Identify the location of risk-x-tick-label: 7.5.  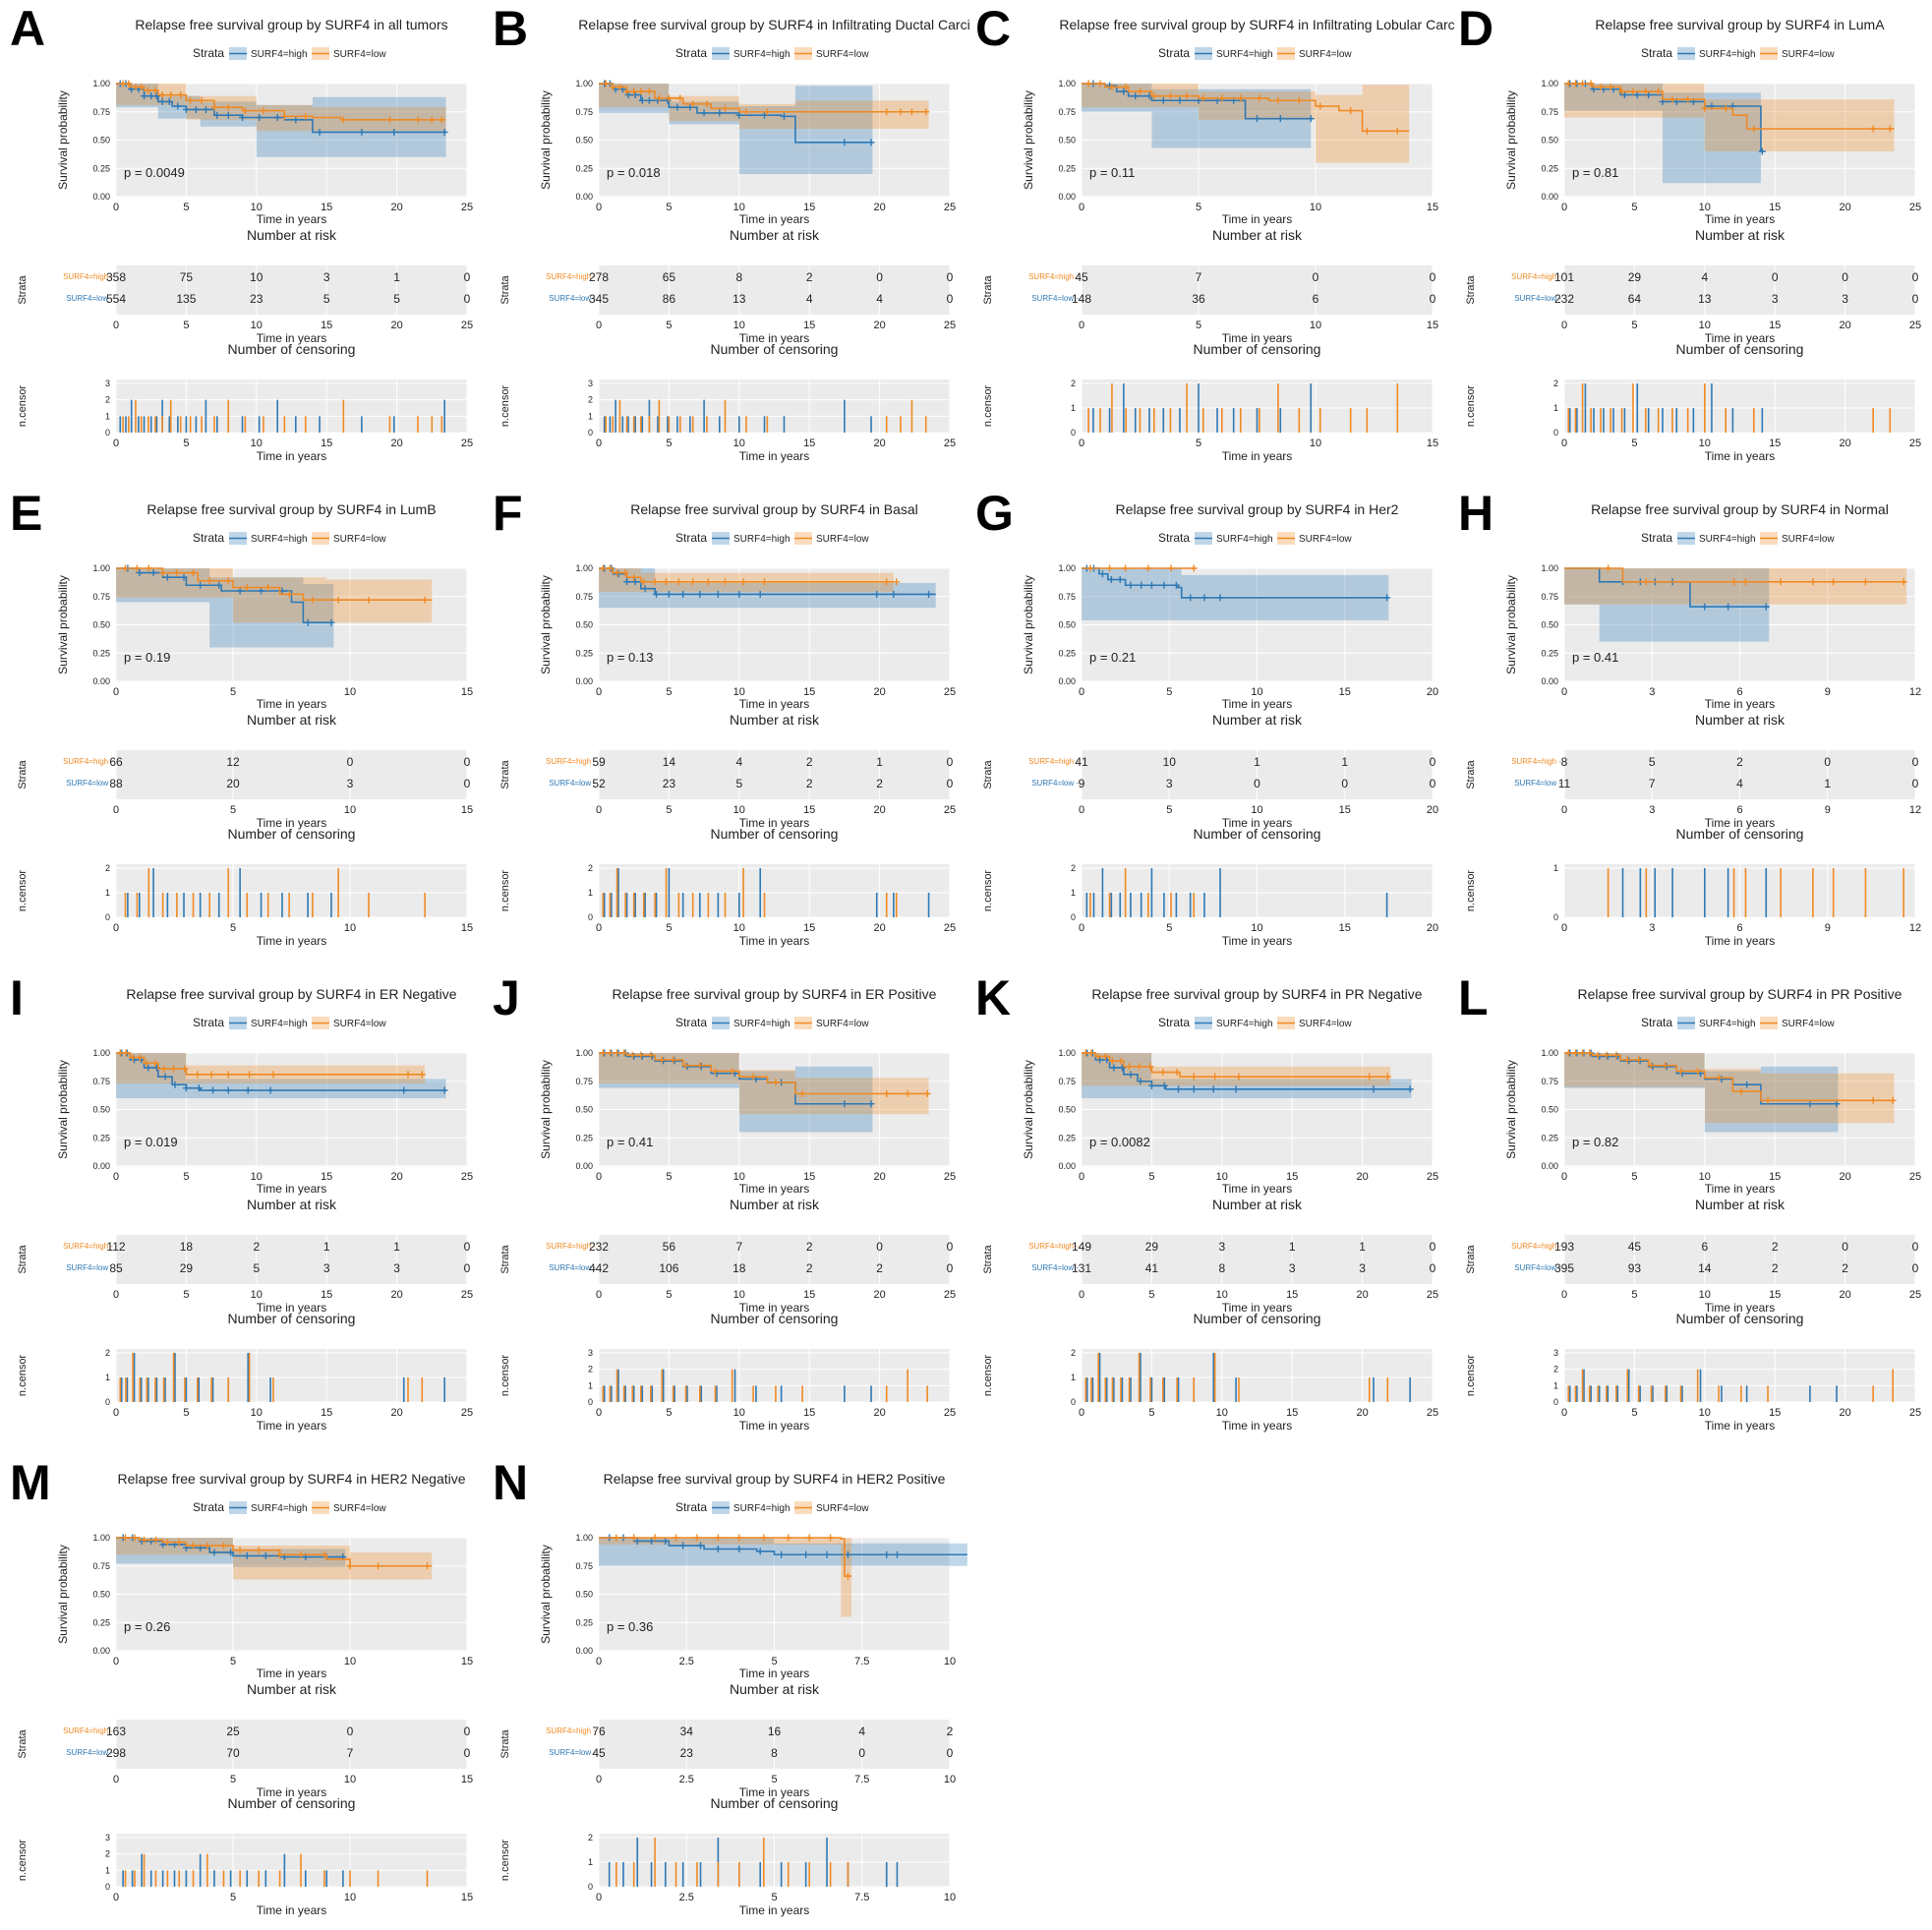
(861, 1779).